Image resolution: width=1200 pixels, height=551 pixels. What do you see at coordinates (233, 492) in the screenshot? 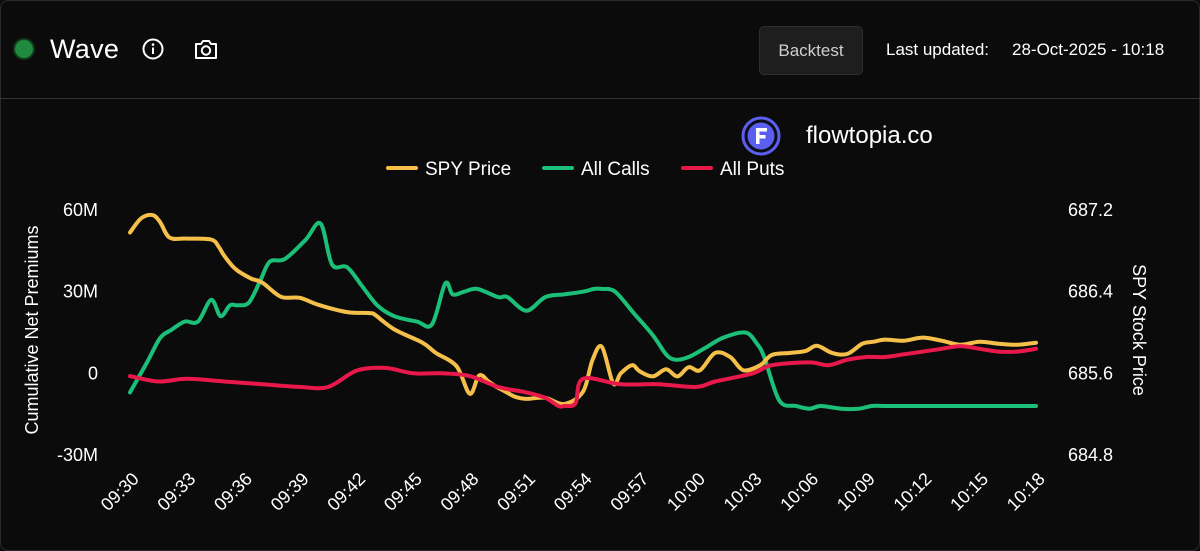
I see `x-axis-tick: 09:36` at bounding box center [233, 492].